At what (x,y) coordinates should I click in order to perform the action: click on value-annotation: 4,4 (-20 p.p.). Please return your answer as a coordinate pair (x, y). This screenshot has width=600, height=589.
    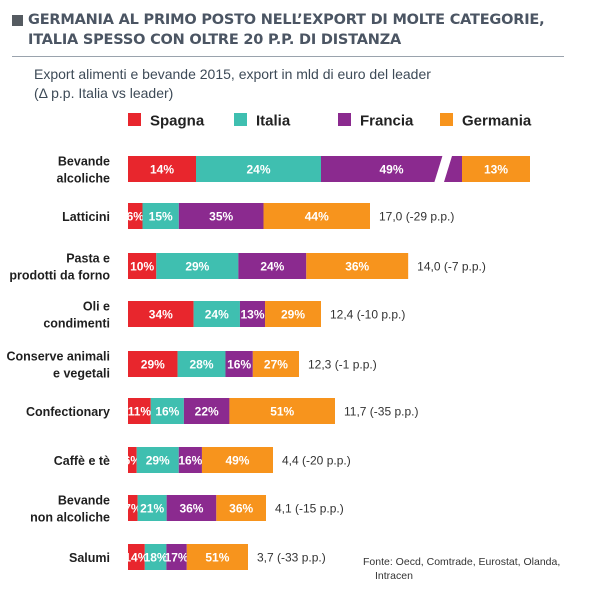
    Looking at the image, I should click on (316, 461).